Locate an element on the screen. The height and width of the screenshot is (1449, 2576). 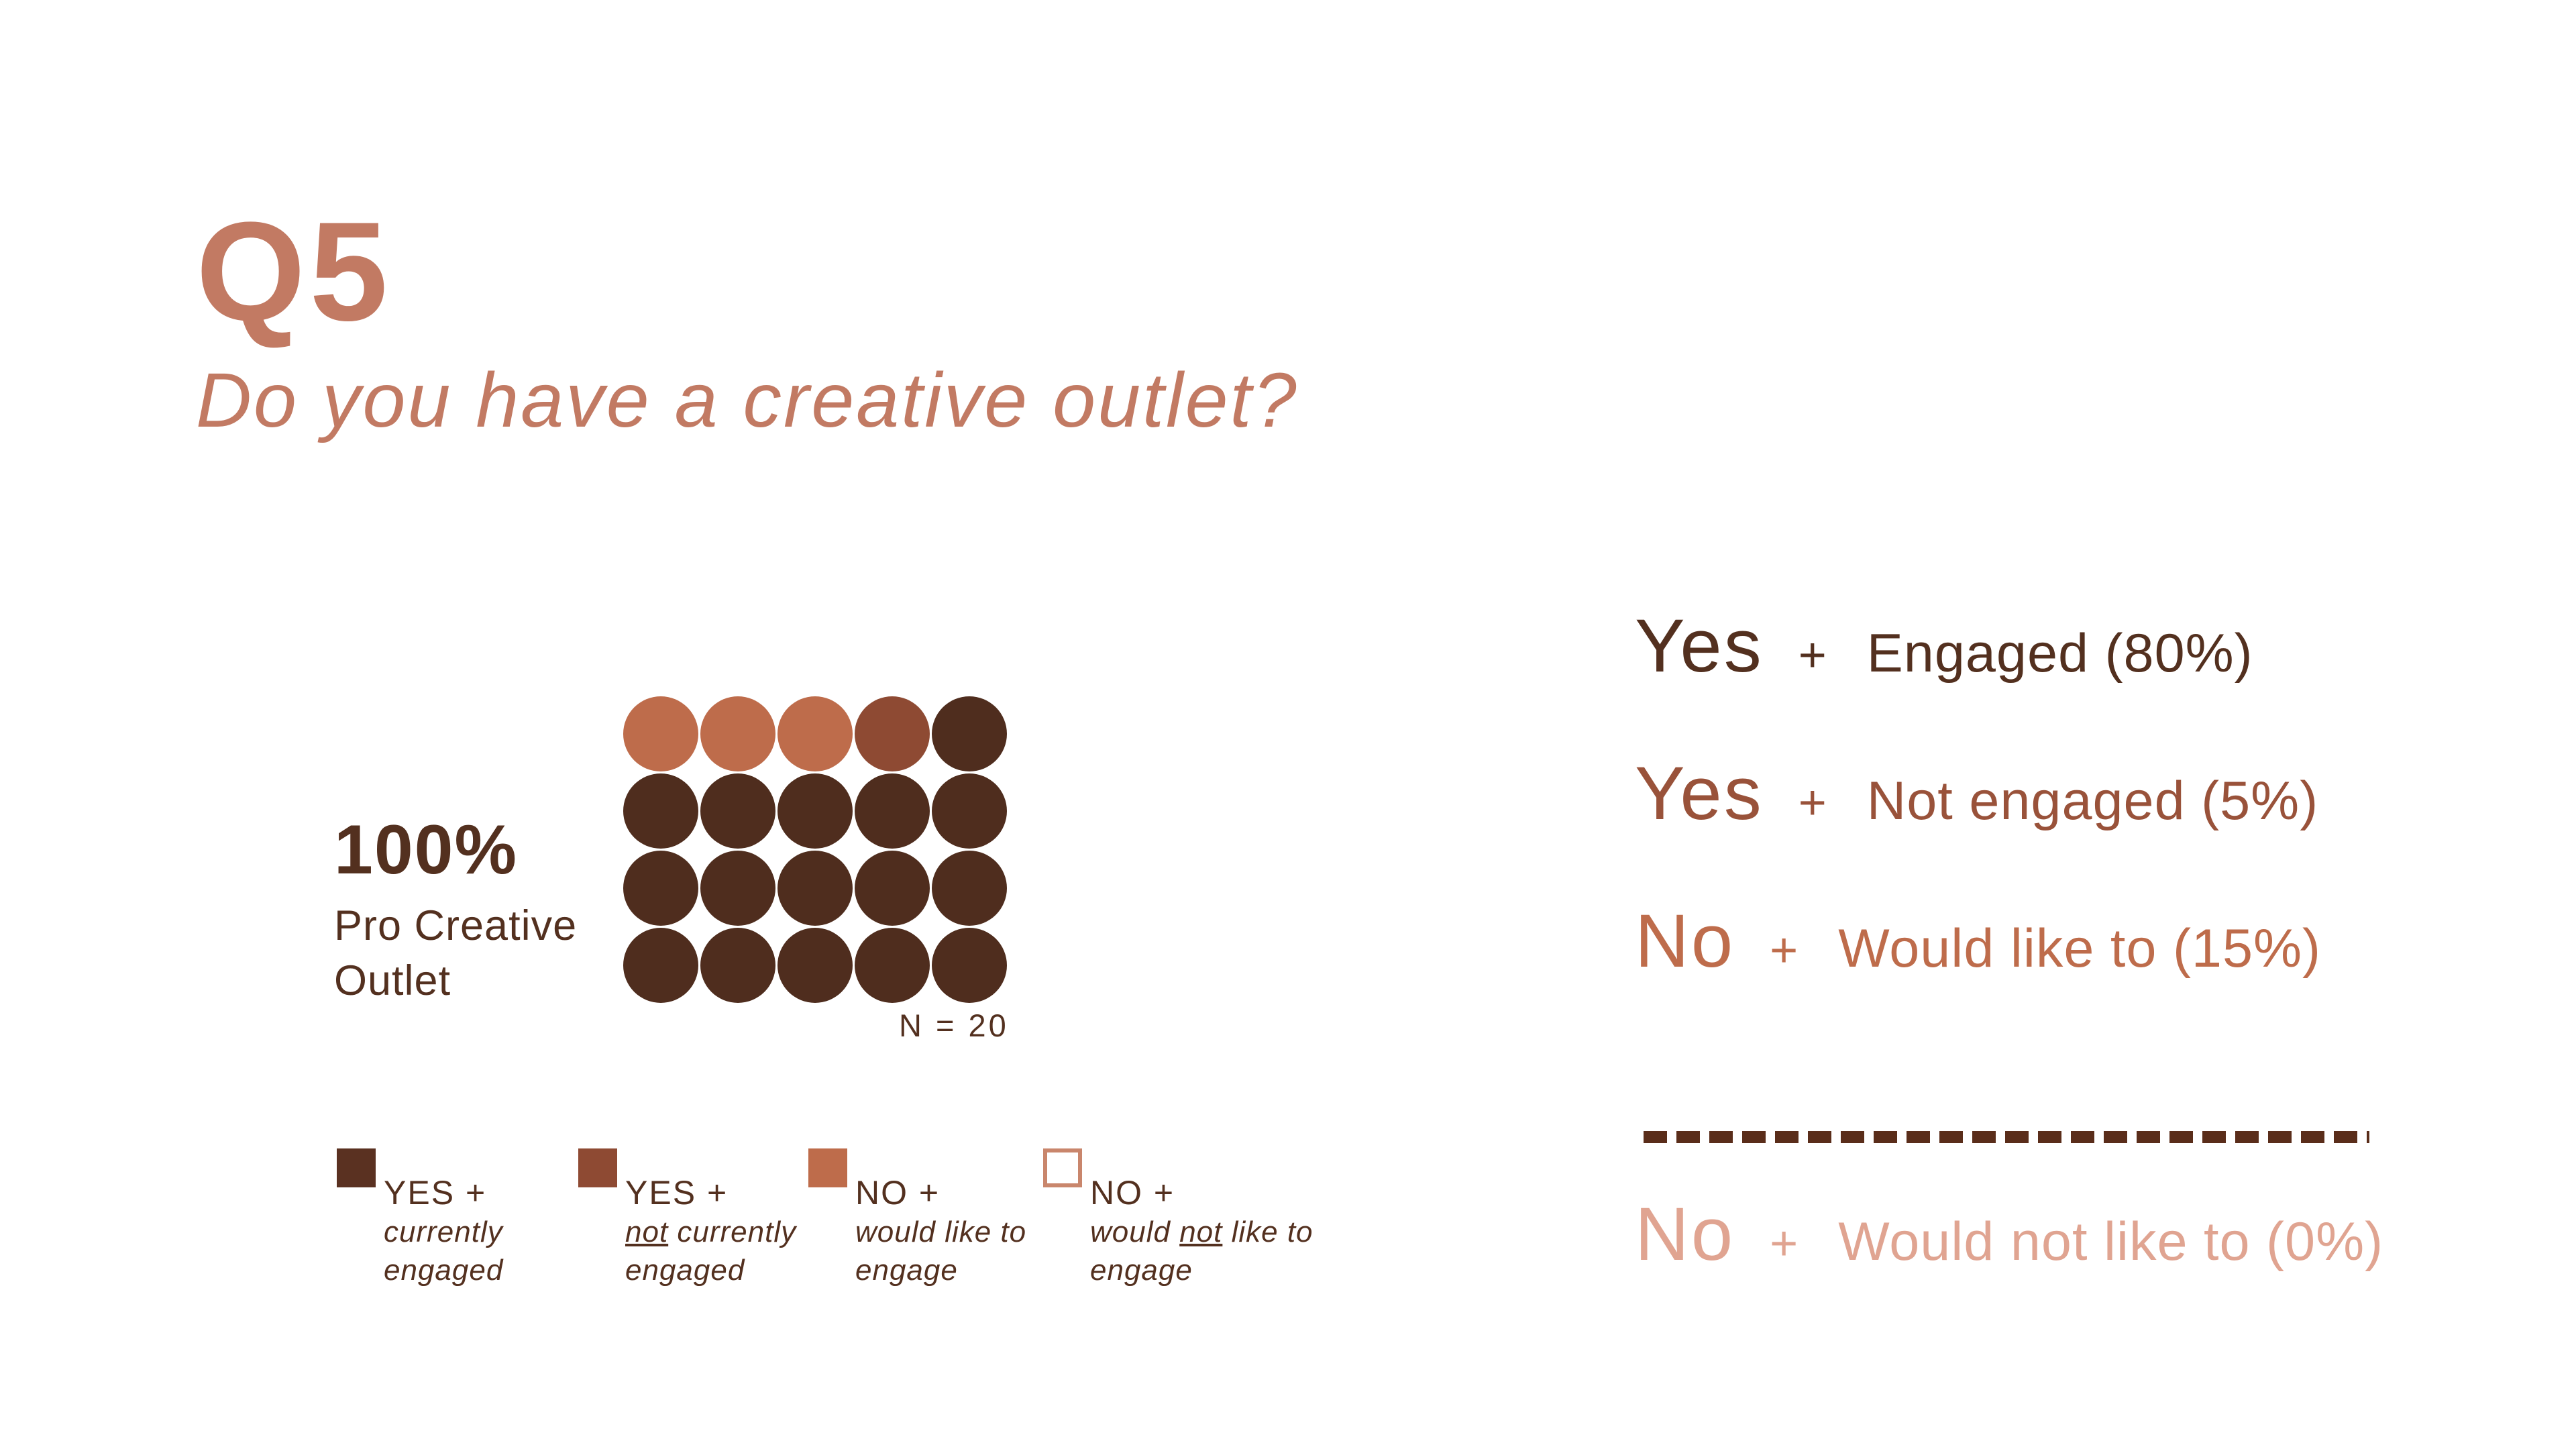
summary-line: No + Would like to (15%) is located at coordinates (1978, 941).